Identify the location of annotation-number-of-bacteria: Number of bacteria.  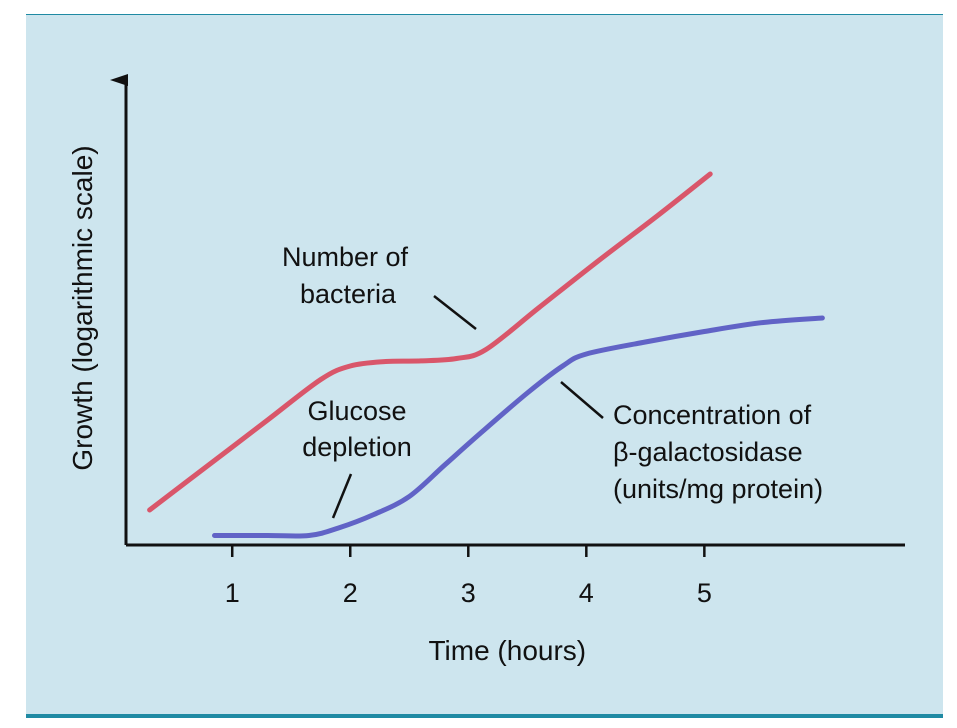
(379, 286).